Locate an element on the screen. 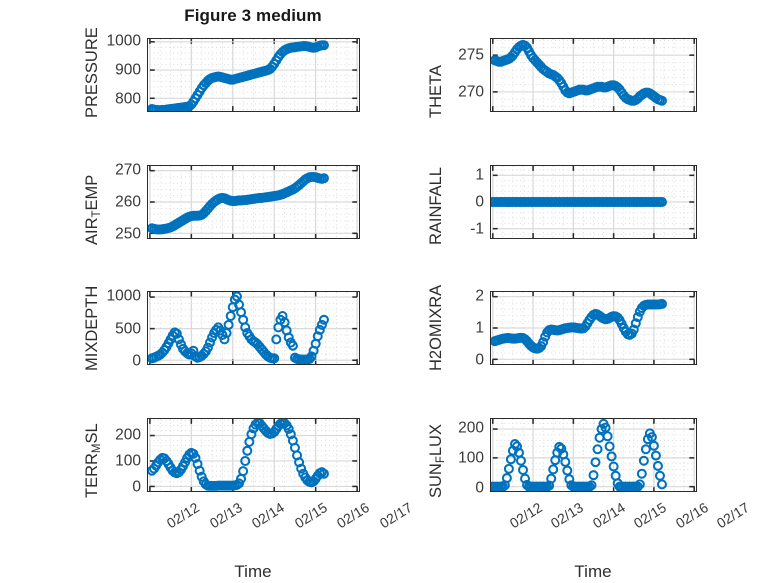 The width and height of the screenshot is (778, 583). y-axis-label-tail: EMP is located at coordinates (92, 192).